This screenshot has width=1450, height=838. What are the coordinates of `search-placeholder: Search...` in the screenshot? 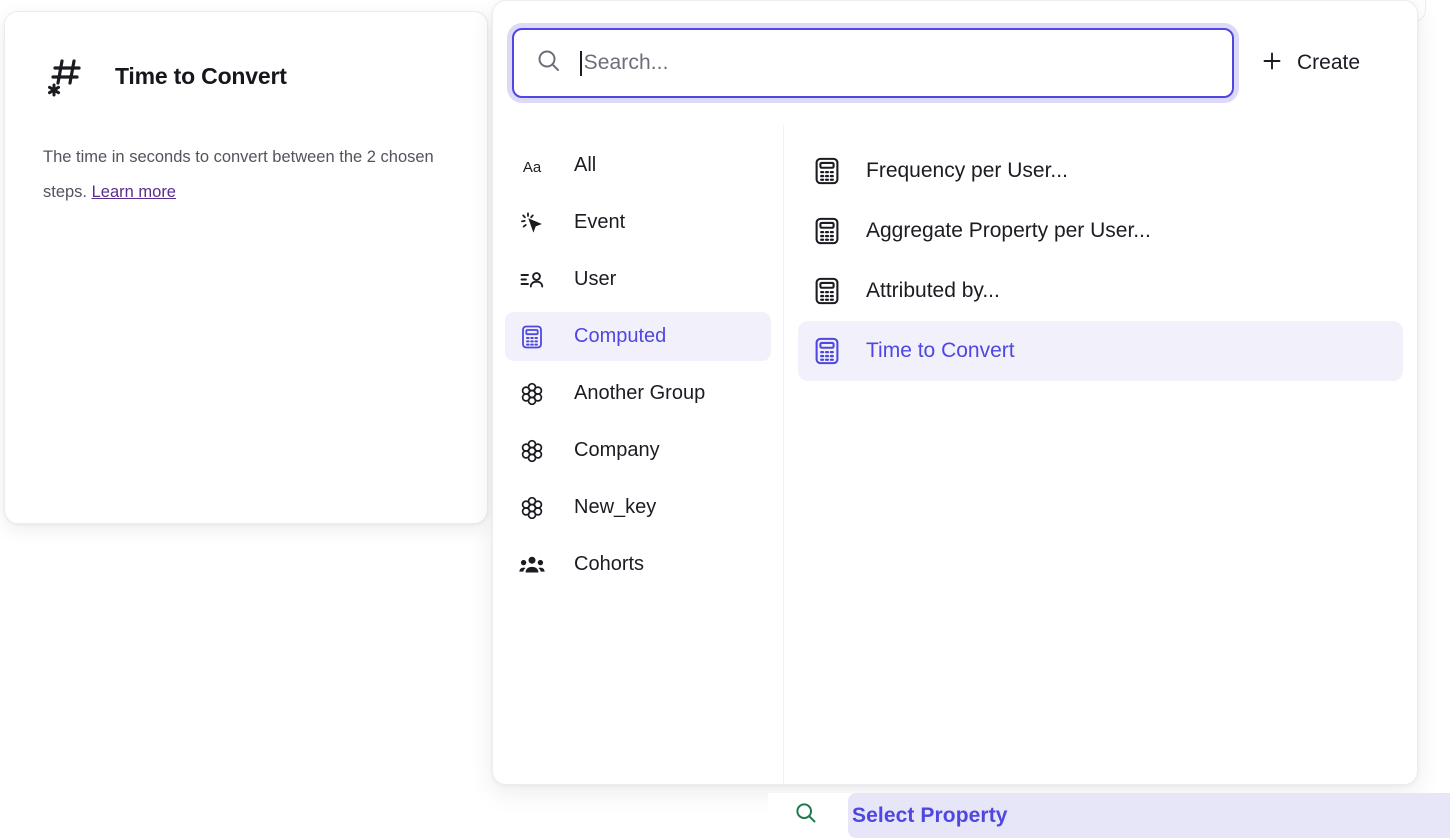 It's located at (626, 62).